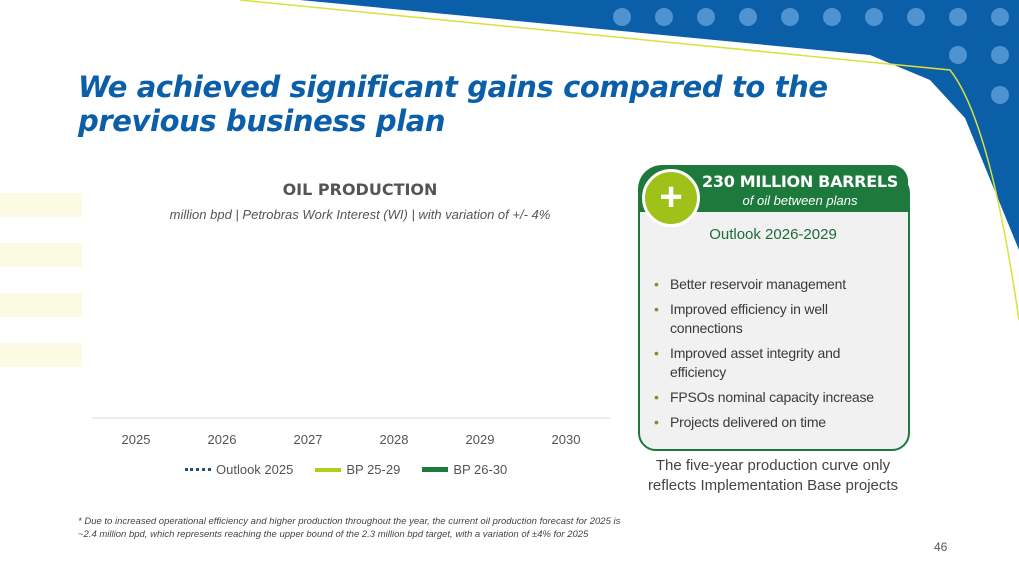 Image resolution: width=1019 pixels, height=573 pixels. I want to click on legend-item-bp-25-29: BP 25-29, so click(357, 469).